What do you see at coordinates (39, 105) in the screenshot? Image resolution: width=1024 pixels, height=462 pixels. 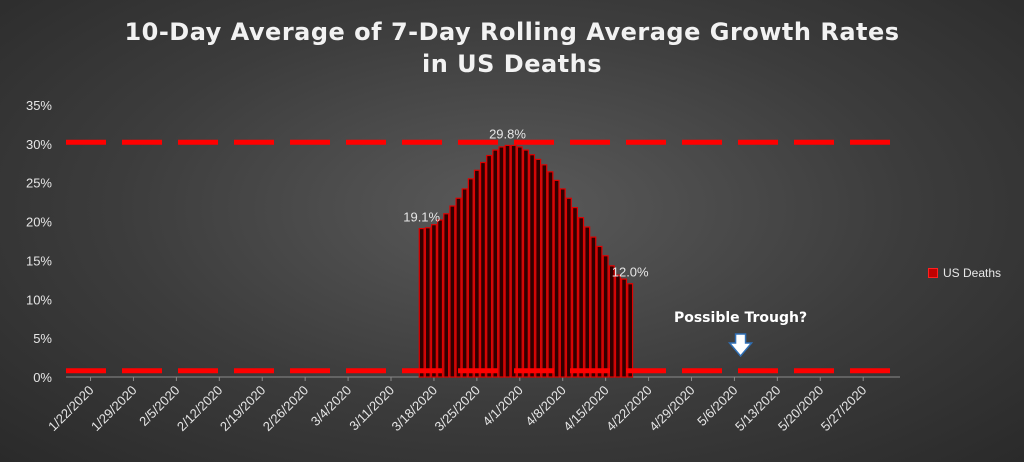 I see `y-tick-label: 35%` at bounding box center [39, 105].